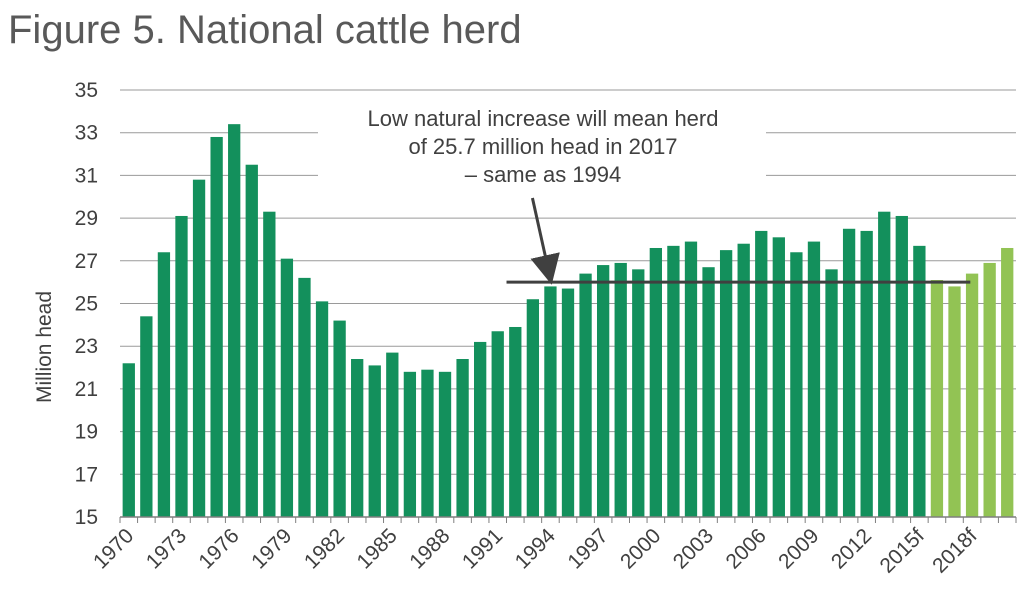 The width and height of the screenshot is (1024, 596). Describe the element at coordinates (265, 30) in the screenshot. I see `chart-title: Figure 5. National cattle herd` at that location.